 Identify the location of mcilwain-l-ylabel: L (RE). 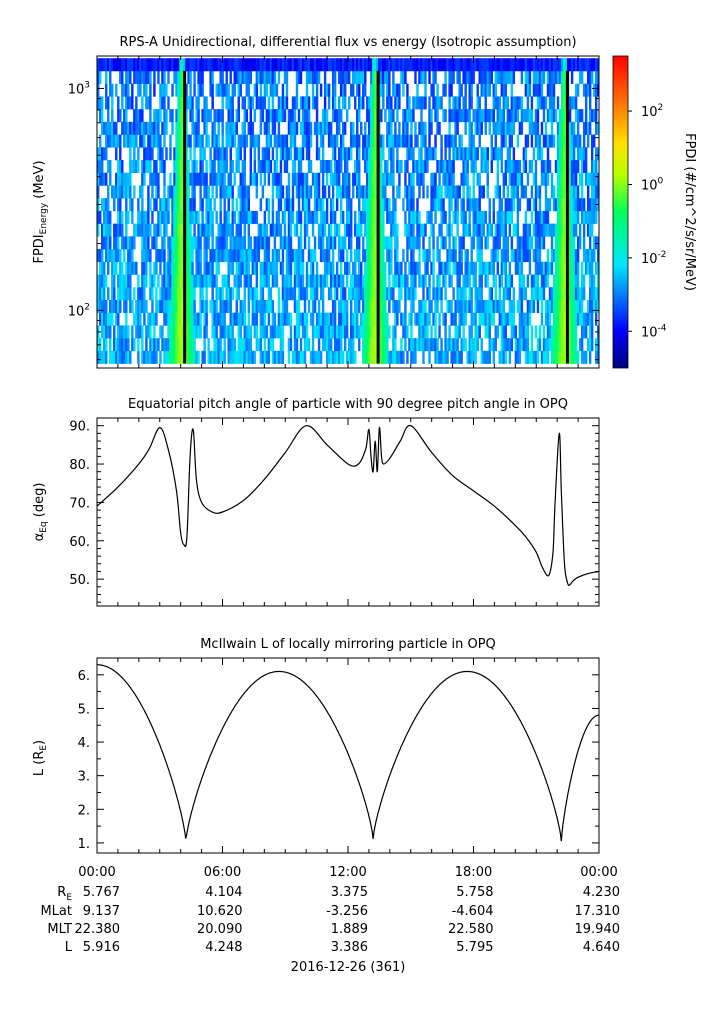
(40, 758).